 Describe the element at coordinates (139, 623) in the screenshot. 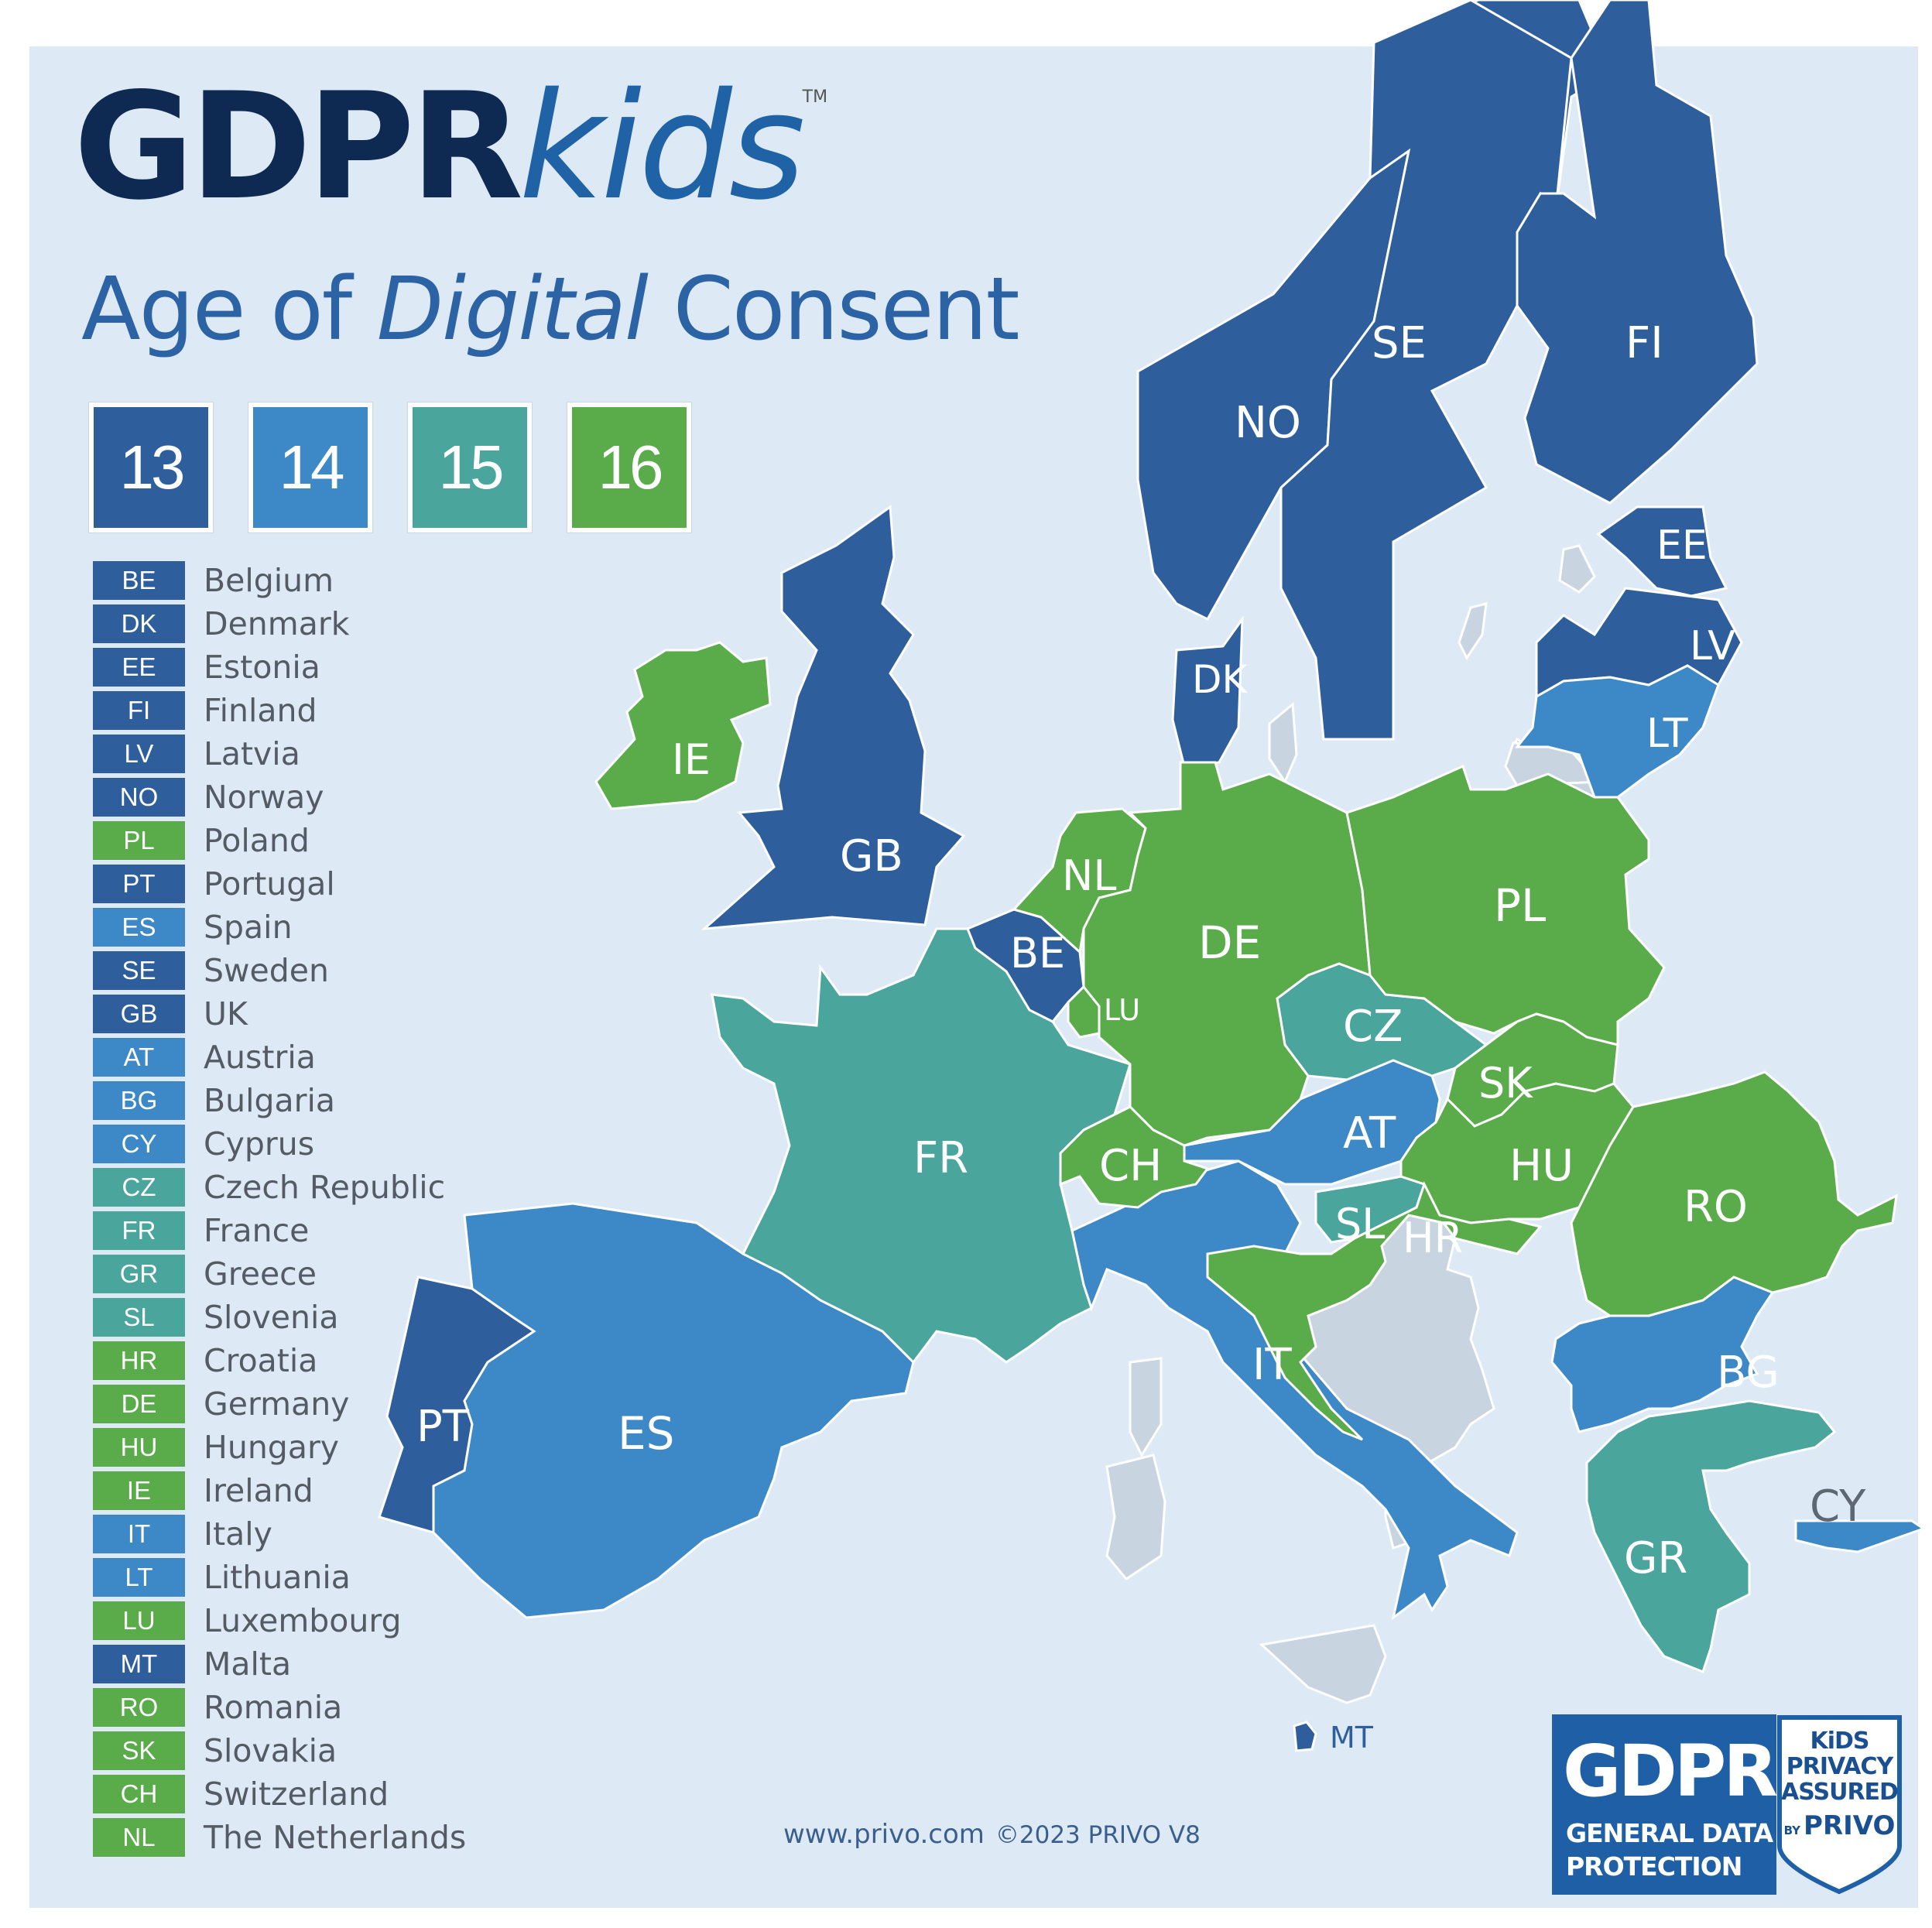

I see `legend-code: DK` at that location.